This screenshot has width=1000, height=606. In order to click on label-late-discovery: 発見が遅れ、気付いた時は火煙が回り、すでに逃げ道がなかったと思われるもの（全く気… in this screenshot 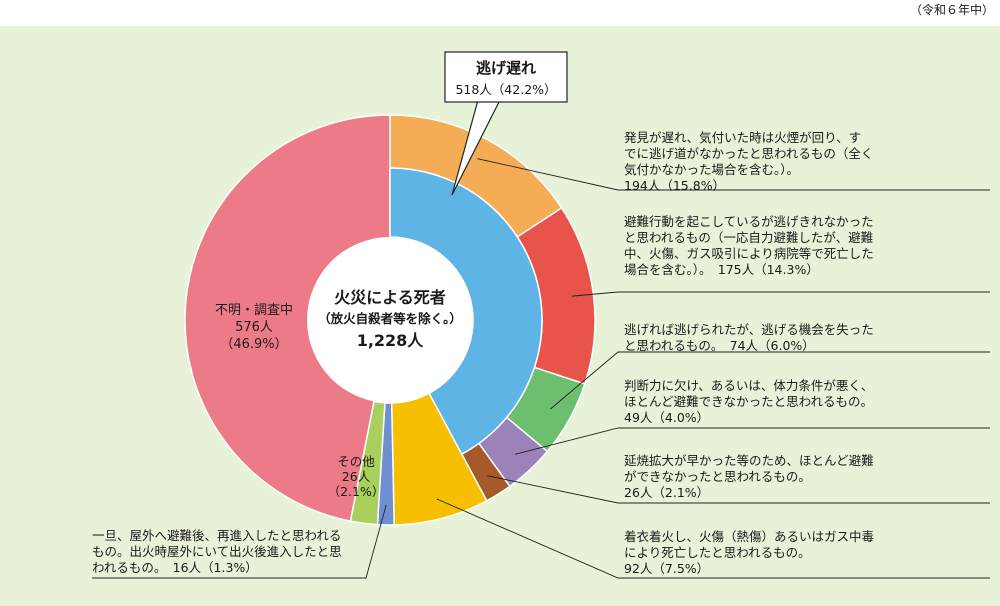, I will do `click(748, 161)`.